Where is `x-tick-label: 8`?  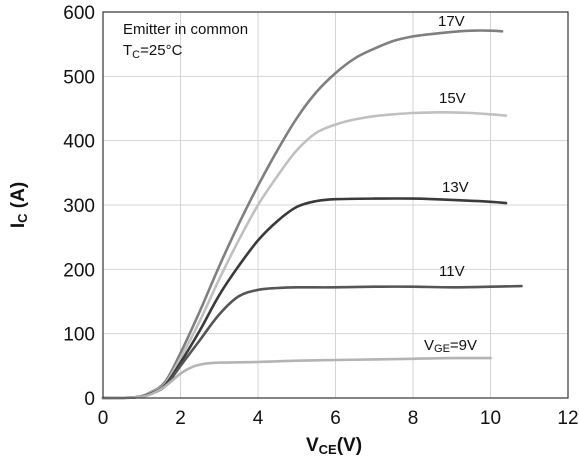 x-tick-label: 8 is located at coordinates (413, 418).